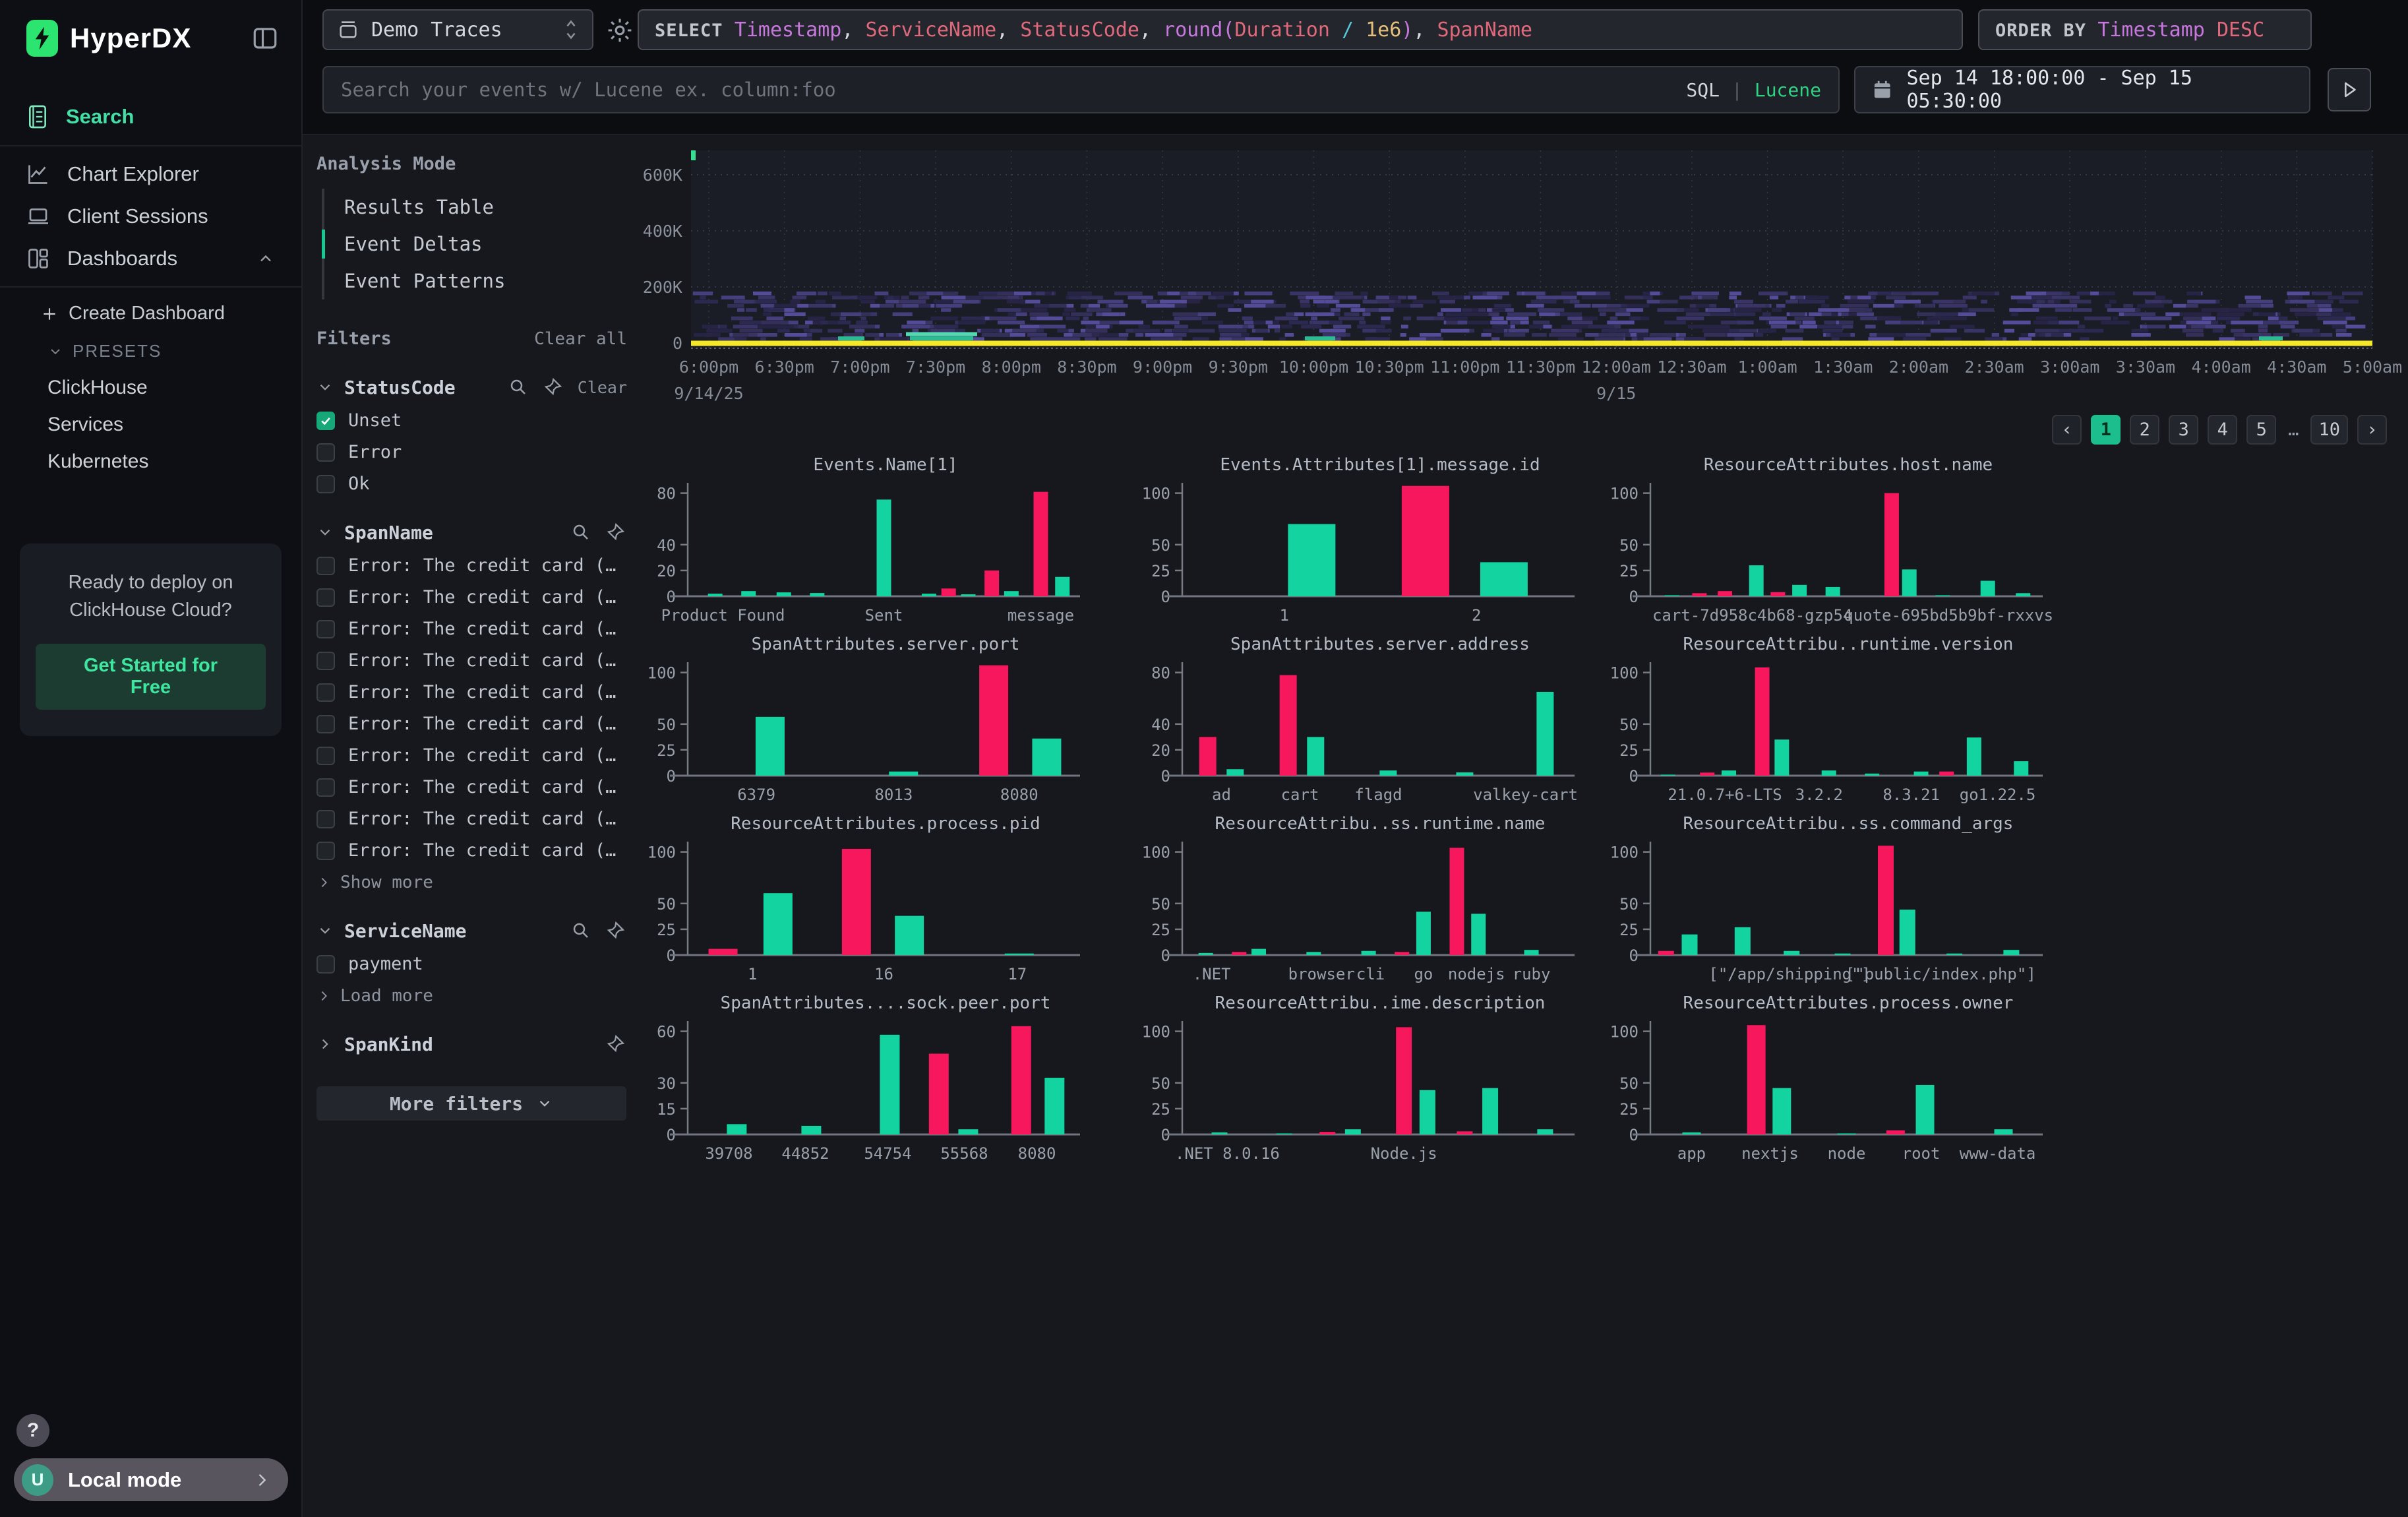 This screenshot has width=2408, height=1517. Describe the element at coordinates (518, 387) in the screenshot. I see `statuscode-search-icon` at that location.